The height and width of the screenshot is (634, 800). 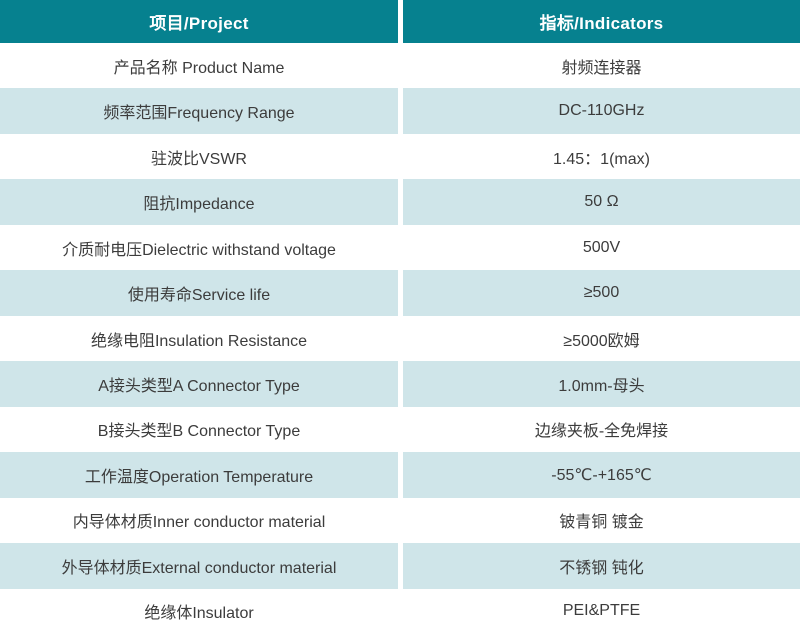 What do you see at coordinates (199, 566) in the screenshot?
I see `project-cell: 外导体材质External conductor material` at bounding box center [199, 566].